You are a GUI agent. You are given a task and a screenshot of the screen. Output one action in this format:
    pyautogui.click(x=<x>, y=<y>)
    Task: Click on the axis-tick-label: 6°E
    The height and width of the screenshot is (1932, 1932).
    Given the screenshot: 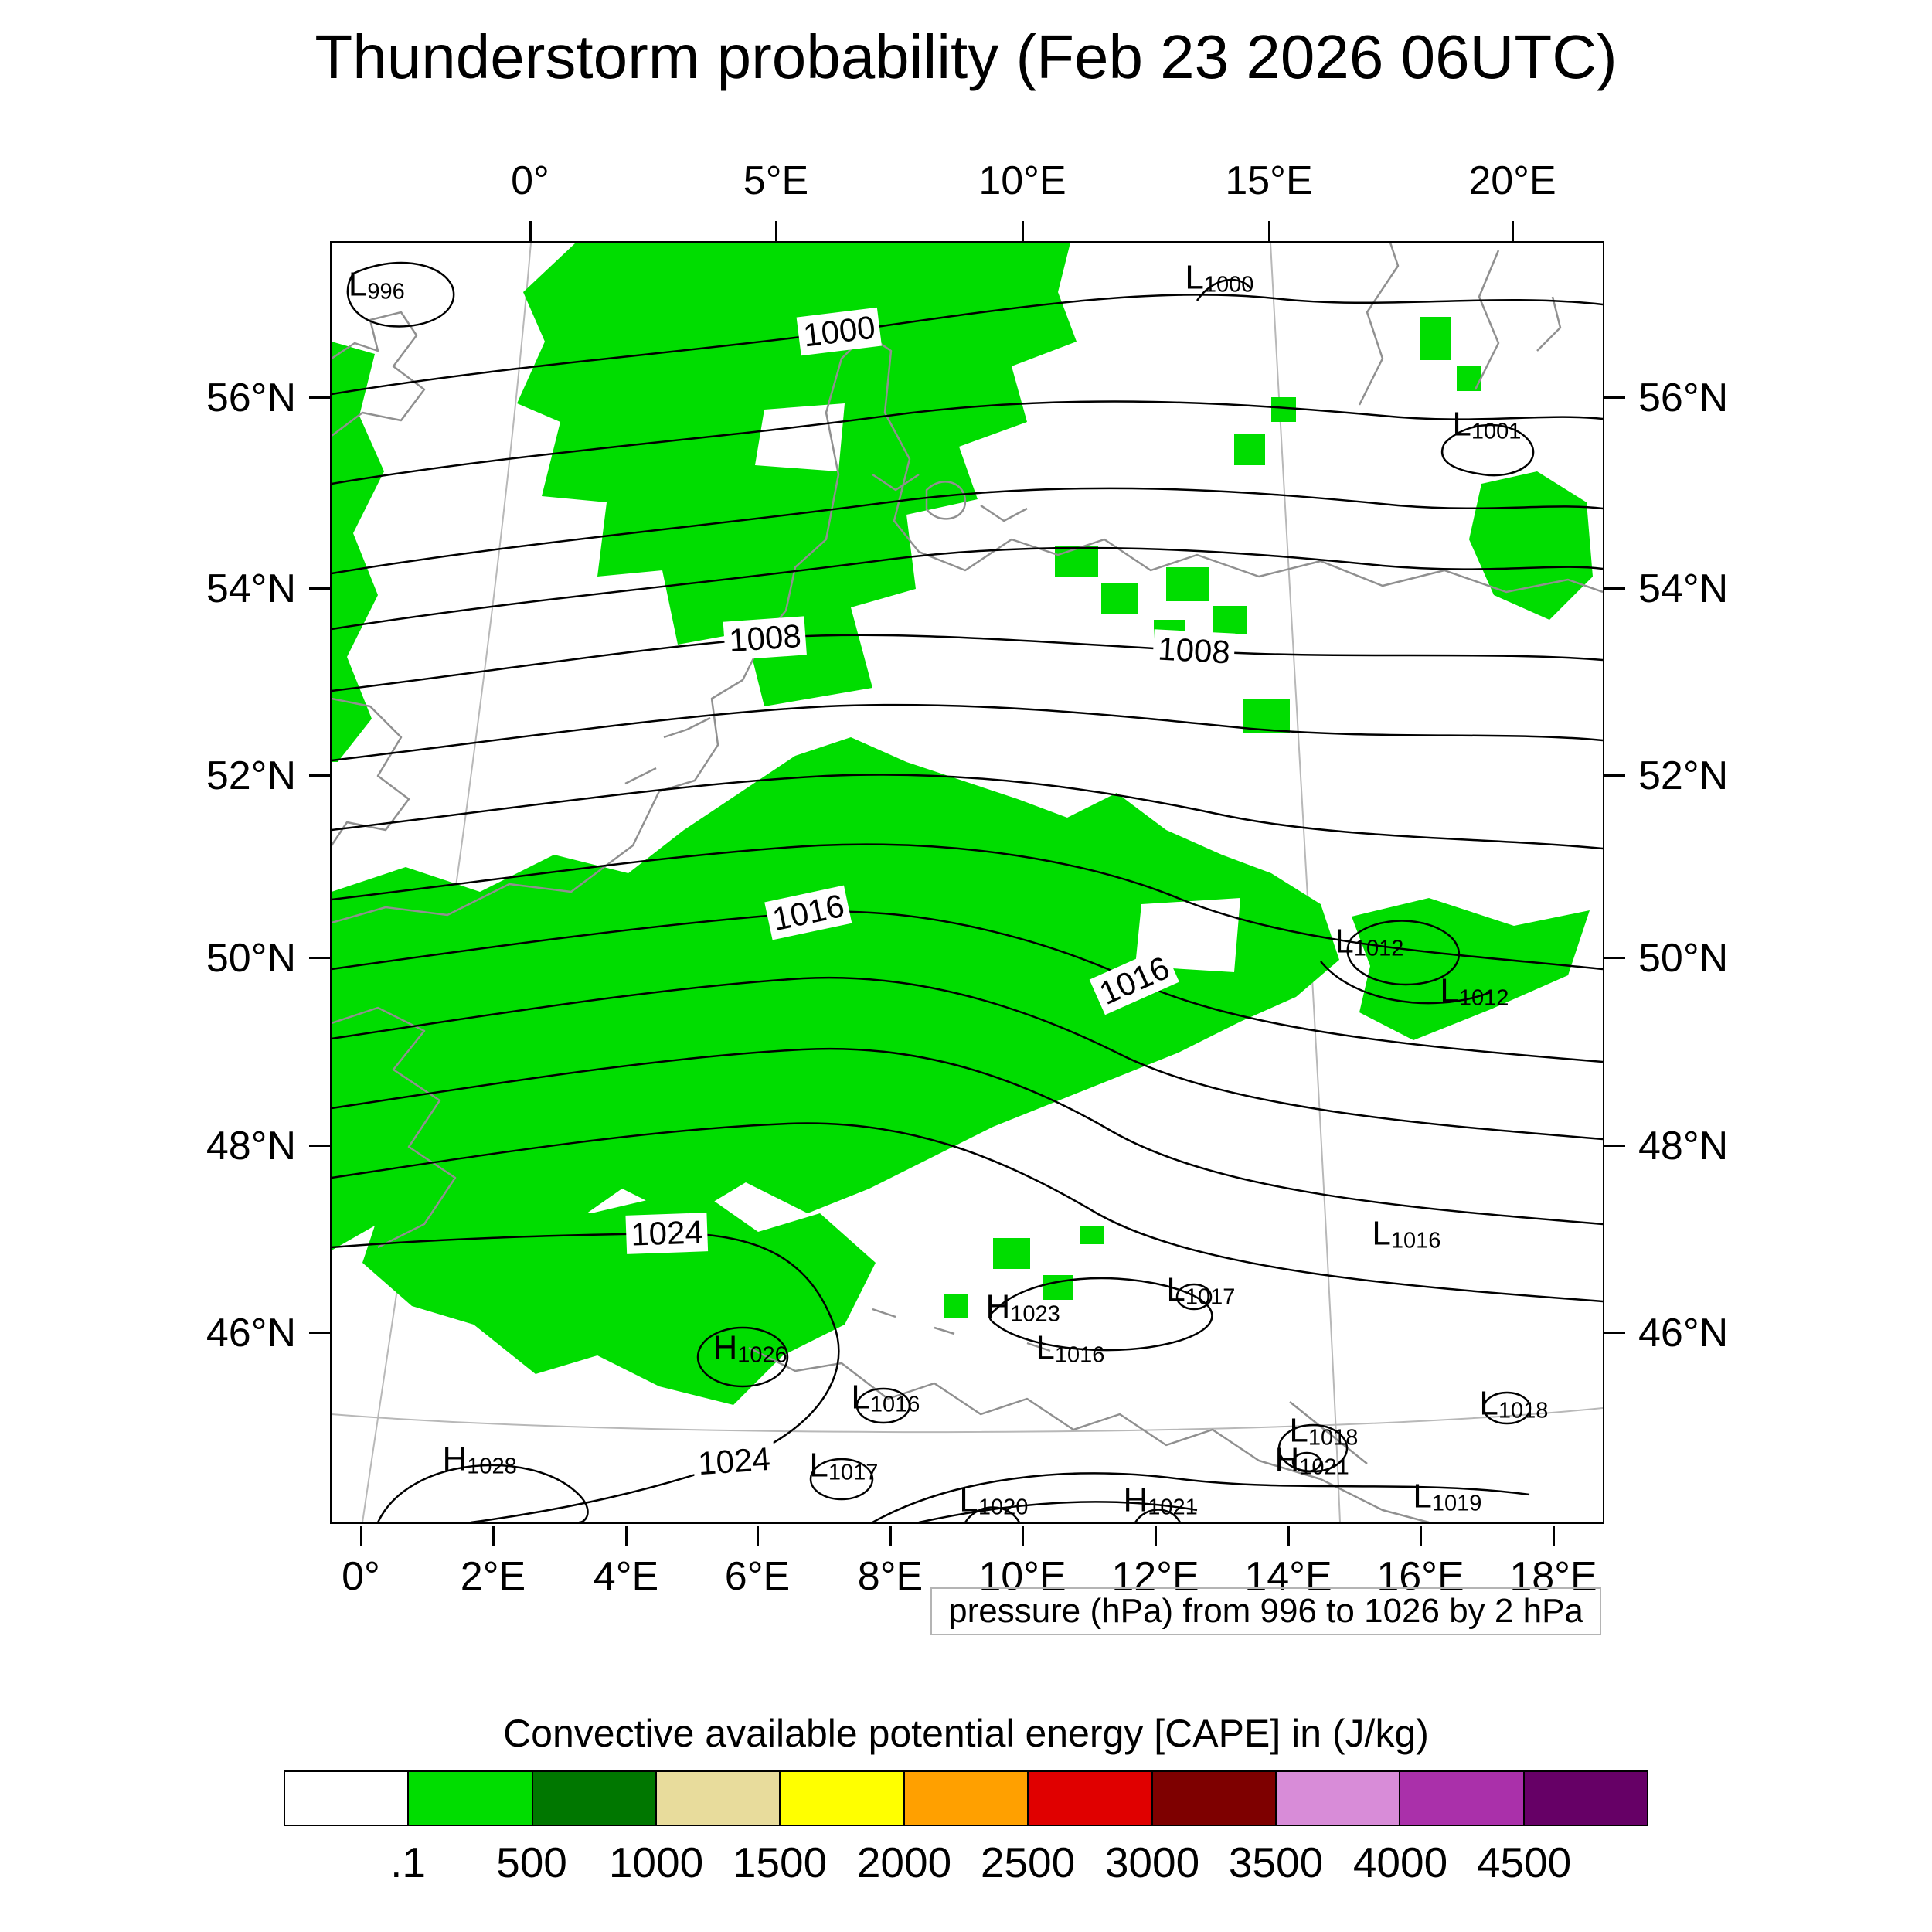 What is the action you would take?
    pyautogui.click(x=758, y=1576)
    